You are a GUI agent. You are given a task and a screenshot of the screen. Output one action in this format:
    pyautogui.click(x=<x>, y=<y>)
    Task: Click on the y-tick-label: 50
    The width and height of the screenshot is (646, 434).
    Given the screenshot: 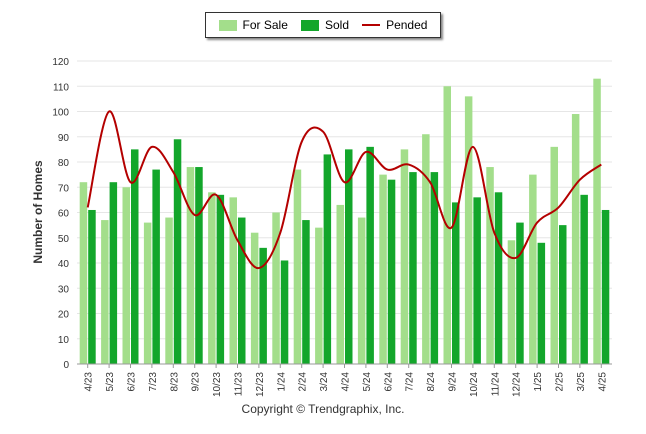 What is the action you would take?
    pyautogui.click(x=64, y=239)
    